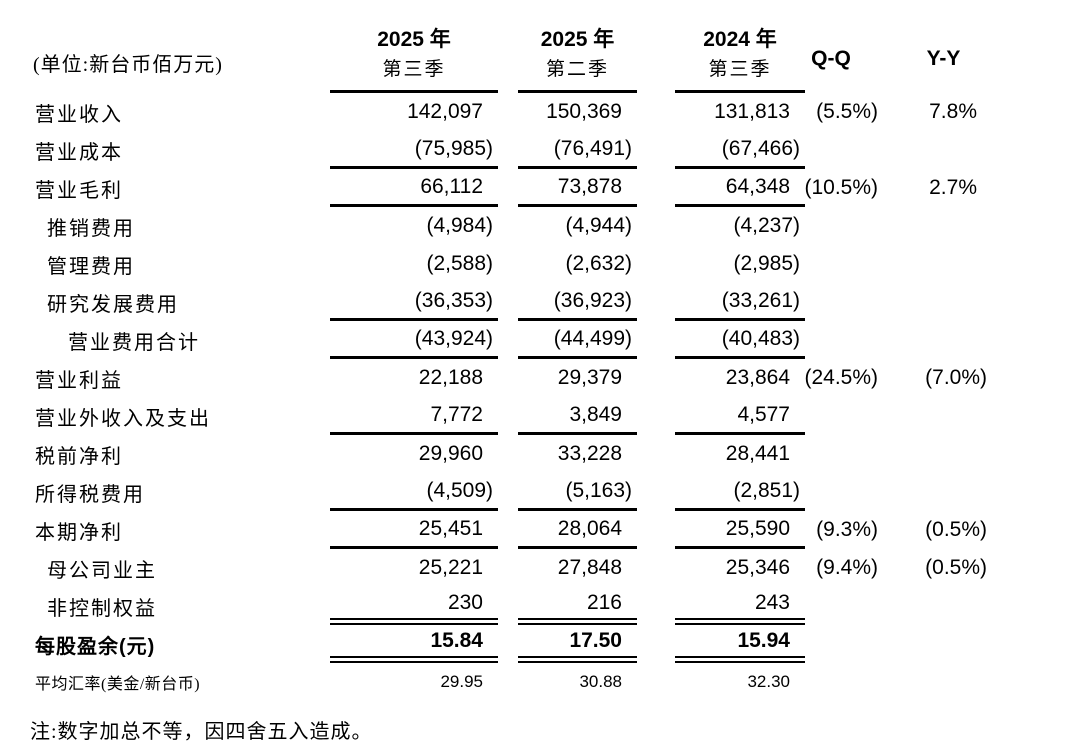 The height and width of the screenshot is (746, 1076). Describe the element at coordinates (79, 380) in the screenshot. I see `row-label: 营业利益` at that location.